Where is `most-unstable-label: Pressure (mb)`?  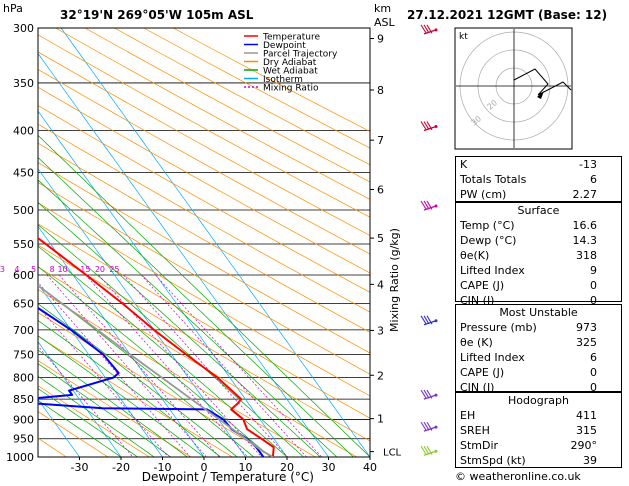 most-unstable-label: Pressure (mb) is located at coordinates (498, 327).